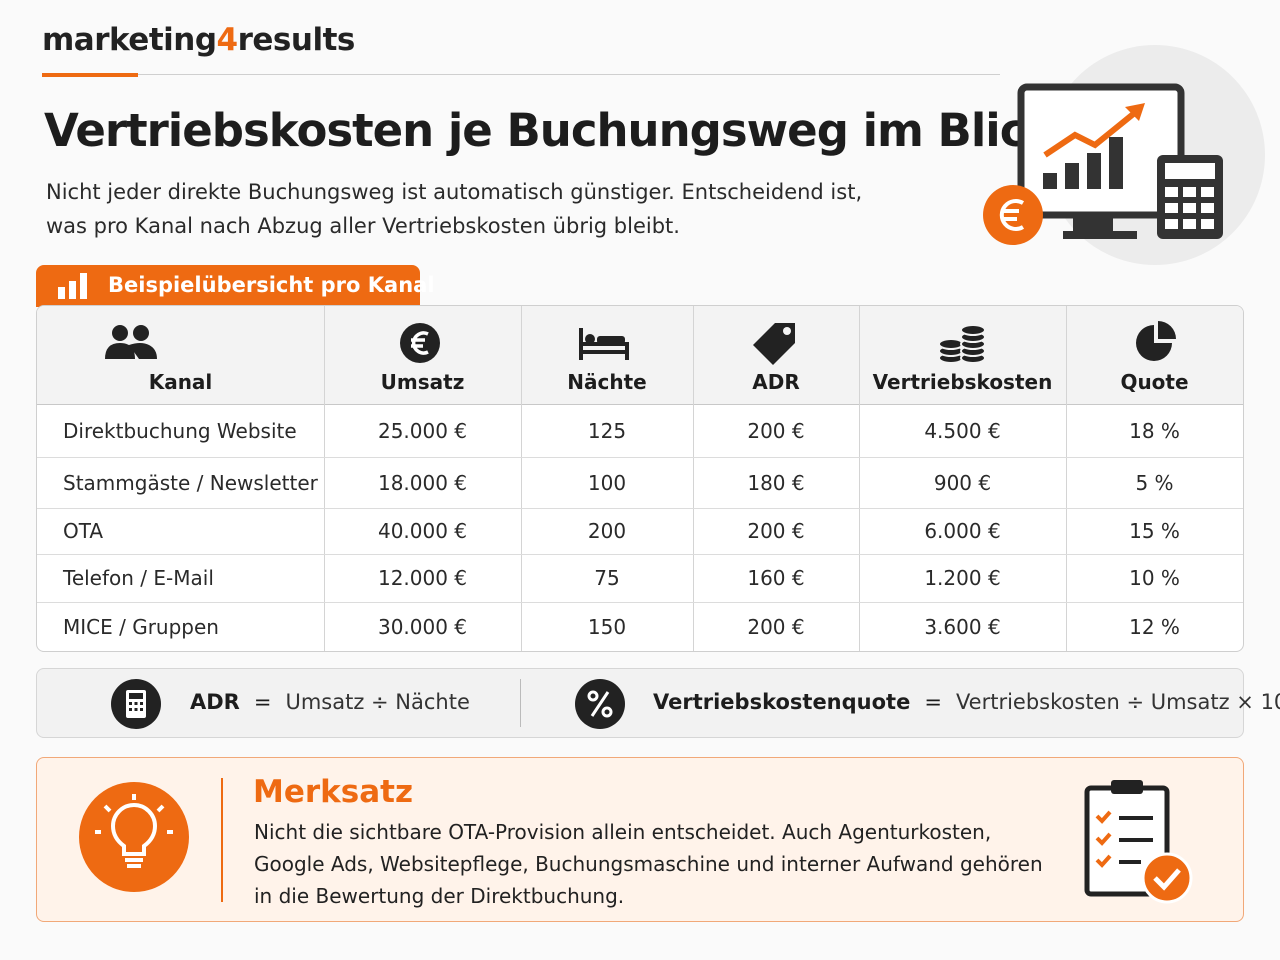 The image size is (1280, 960). What do you see at coordinates (962, 531) in the screenshot?
I see `table-cell: 6.000 €` at bounding box center [962, 531].